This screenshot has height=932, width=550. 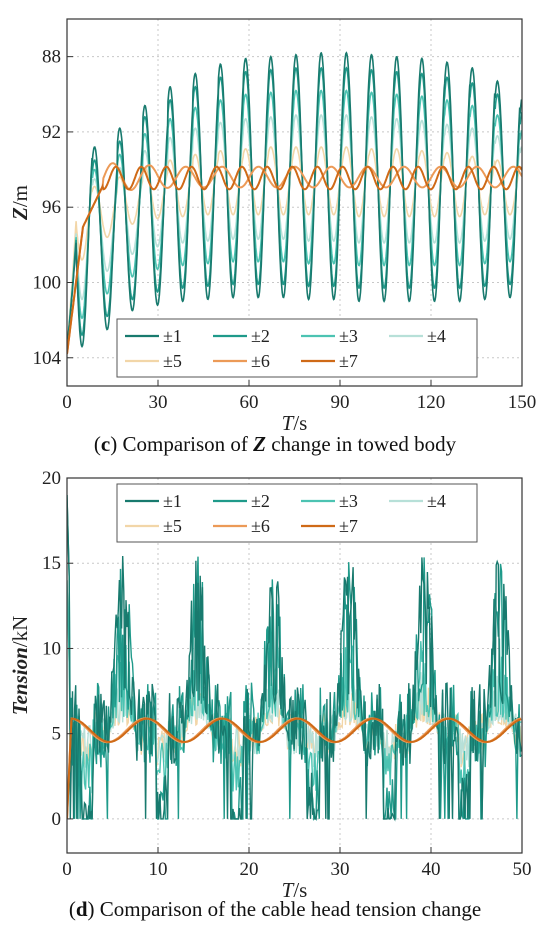 What do you see at coordinates (47, 358) in the screenshot?
I see `y-tick-label: 104` at bounding box center [47, 358].